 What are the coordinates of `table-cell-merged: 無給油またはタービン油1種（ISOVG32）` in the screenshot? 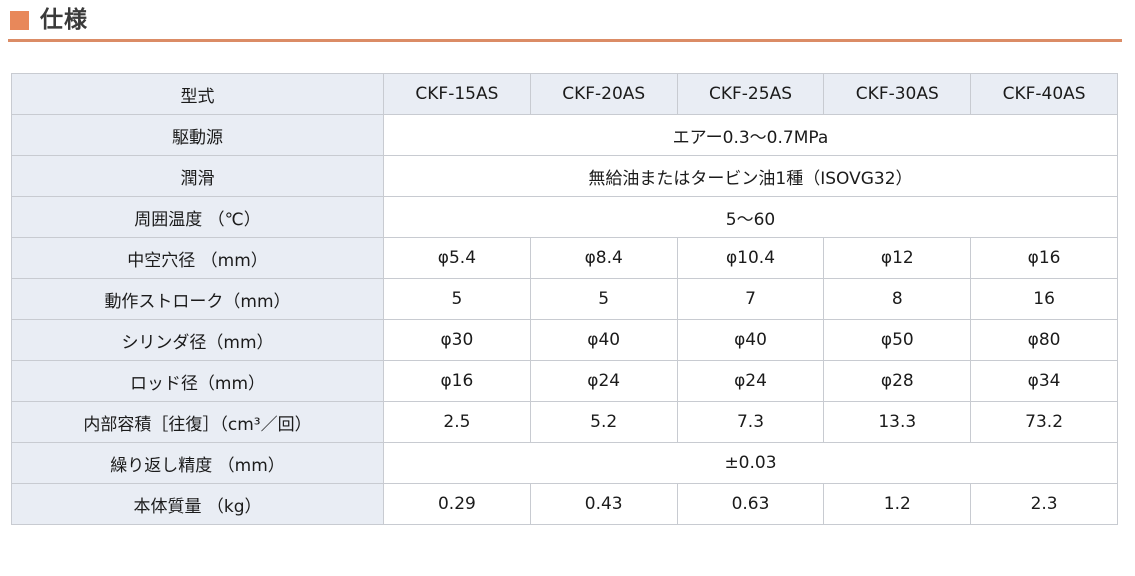 It's located at (750, 176).